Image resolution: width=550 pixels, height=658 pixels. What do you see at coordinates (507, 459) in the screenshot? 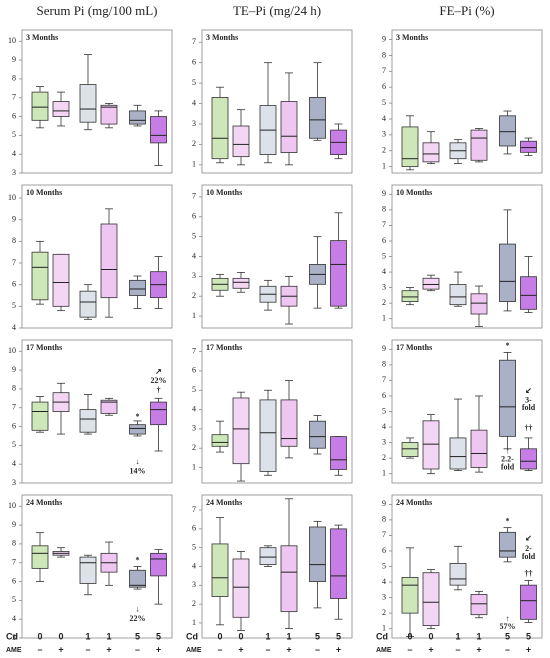
I see `annotation: 2.2-` at bounding box center [507, 459].